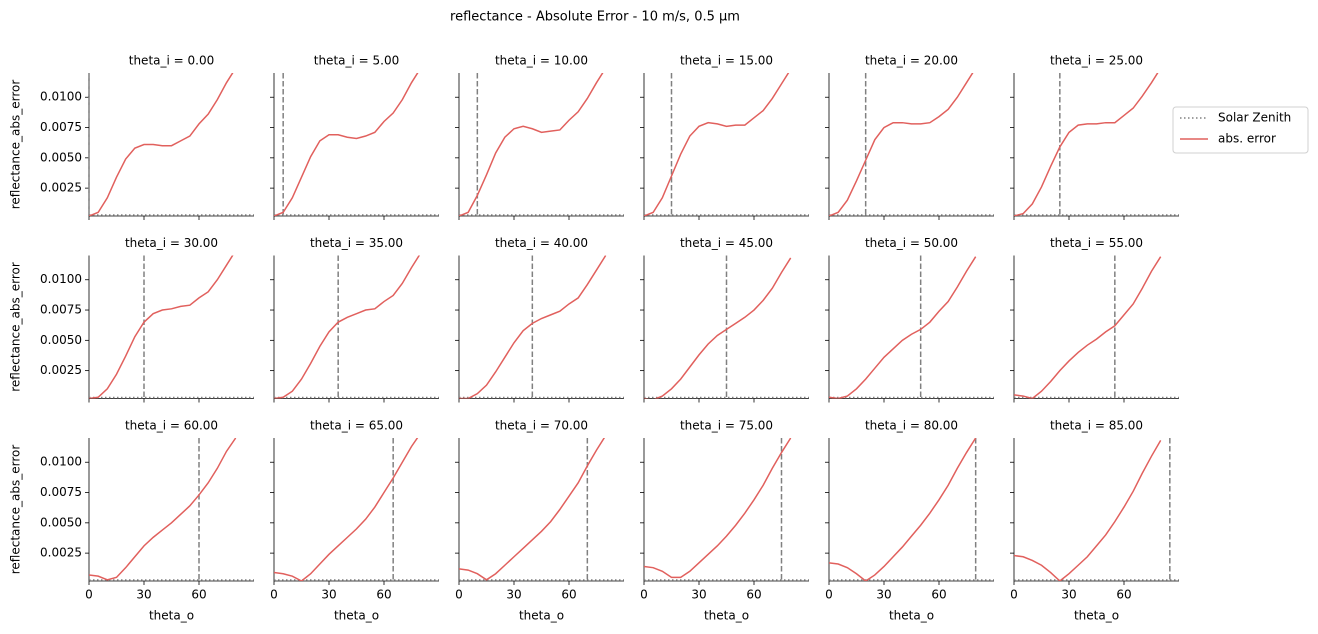 The width and height of the screenshot is (1318, 634). Describe the element at coordinates (726, 426) in the screenshot. I see `panel-title: theta_i = 75.00` at that location.